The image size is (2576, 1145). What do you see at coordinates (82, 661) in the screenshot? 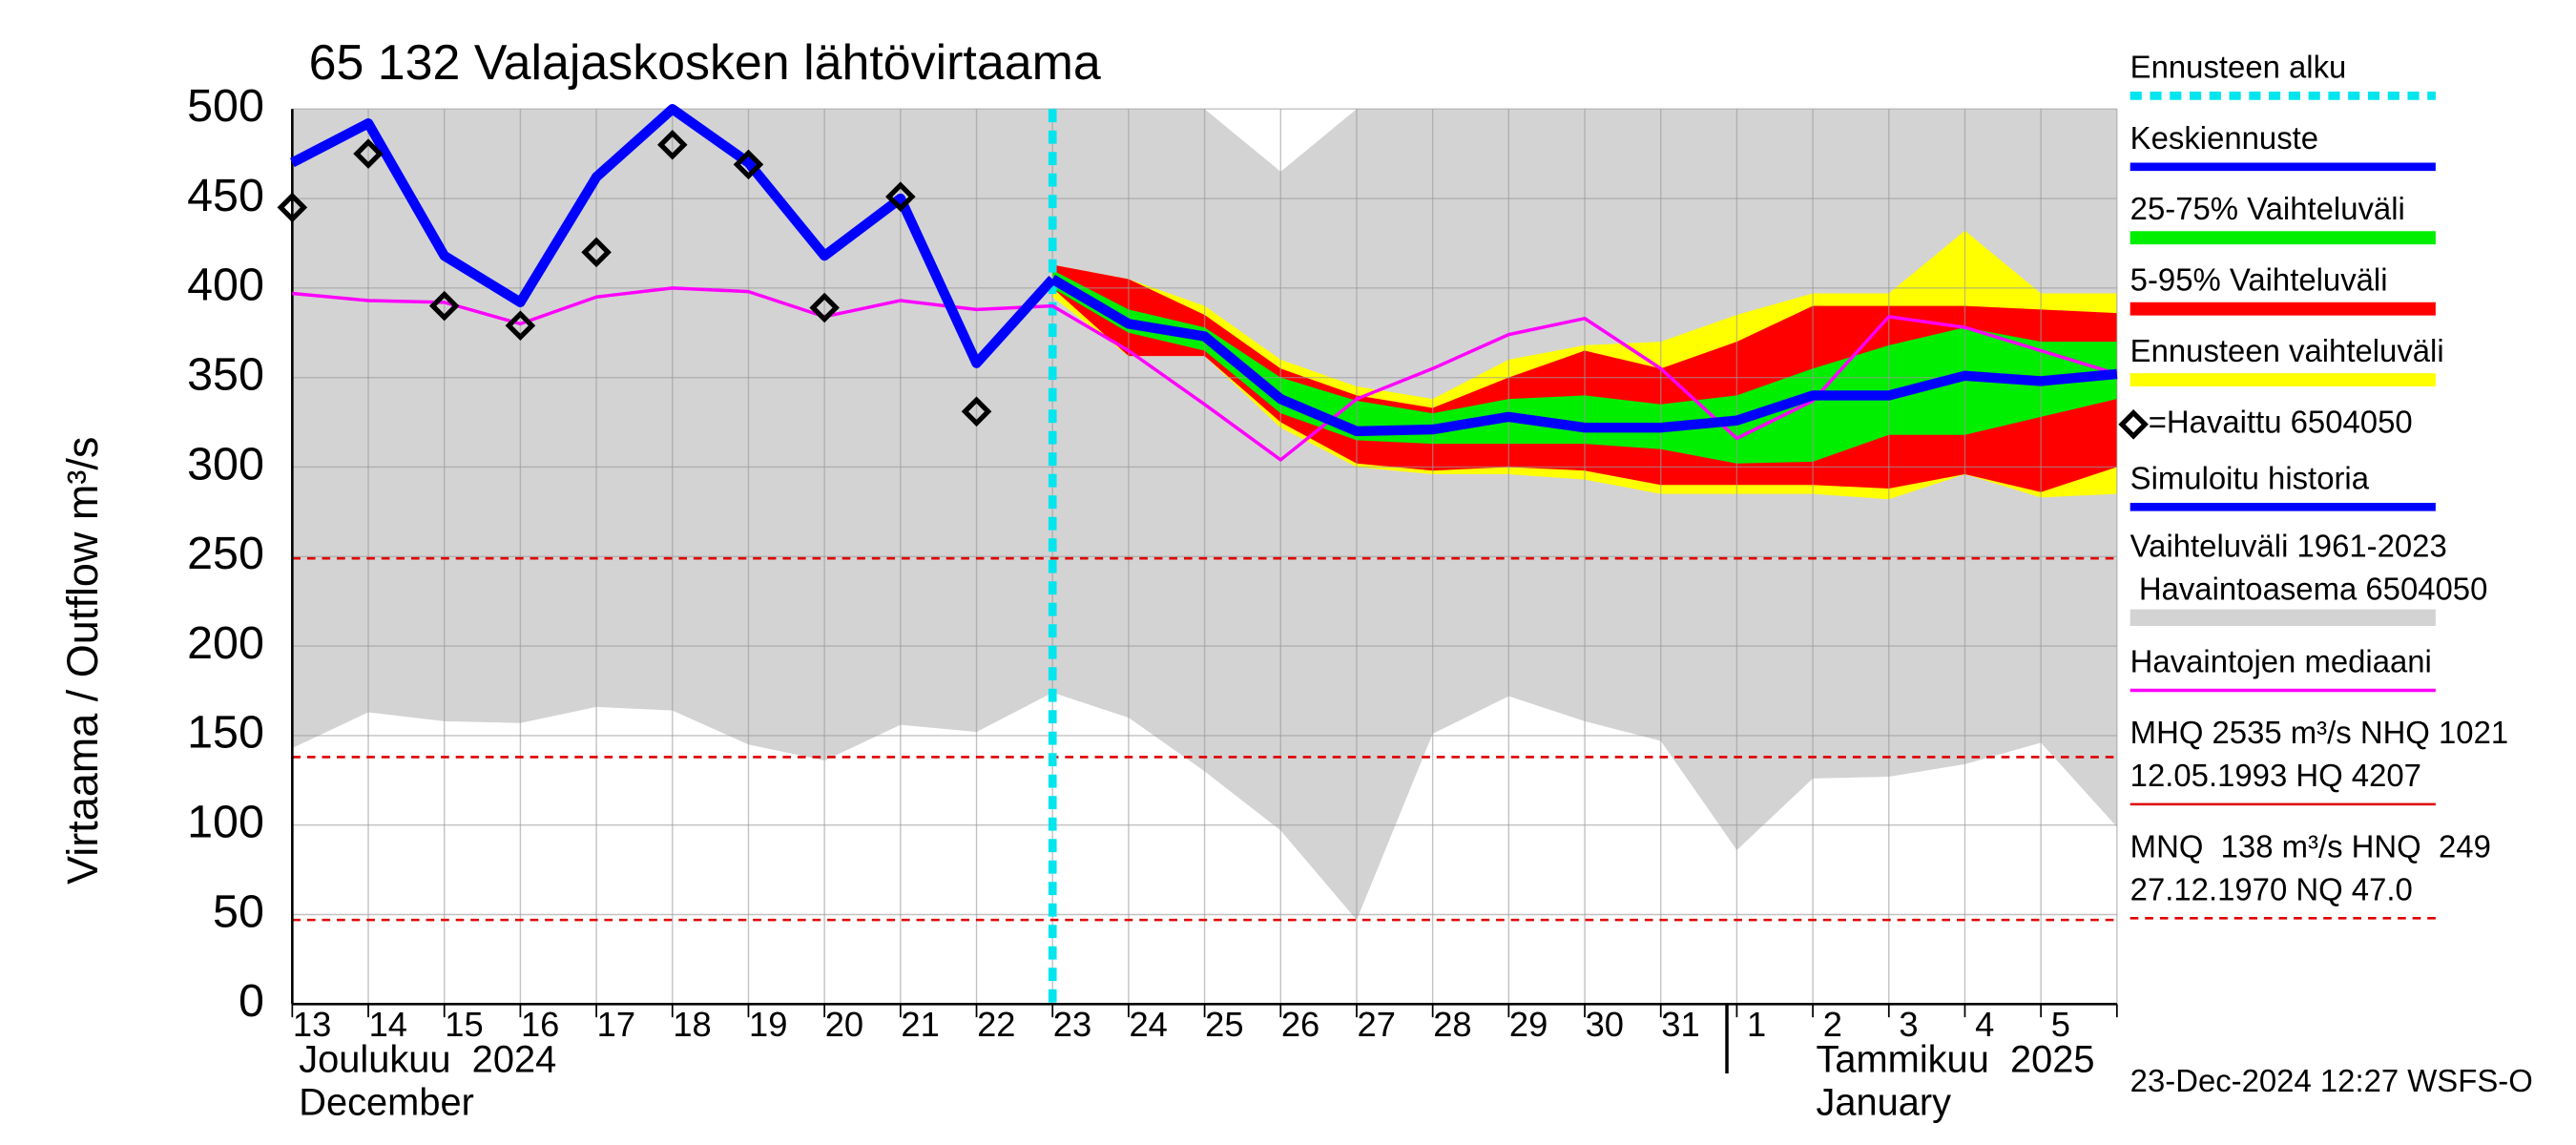
I see `y-axis-label: Virtaama / Outflow m³/s` at bounding box center [82, 661].